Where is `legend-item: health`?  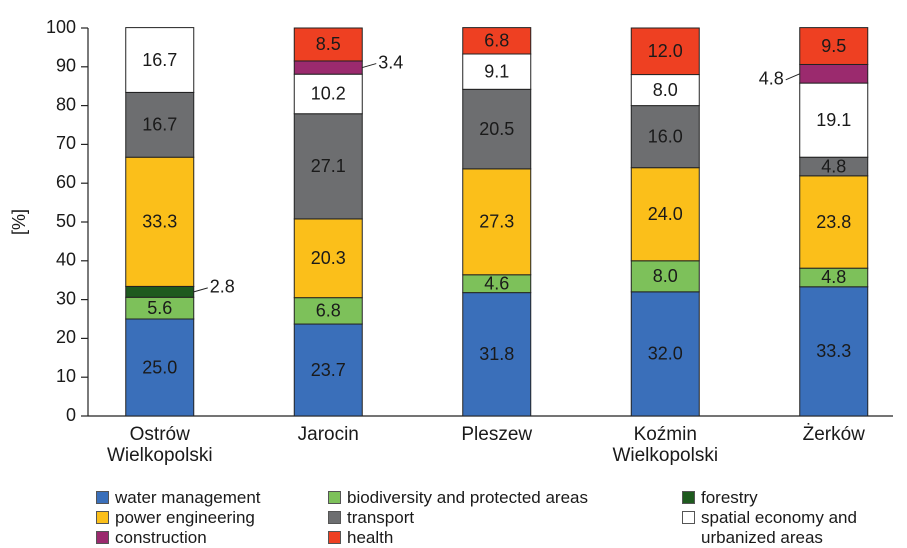 legend-item: health is located at coordinates (360, 538).